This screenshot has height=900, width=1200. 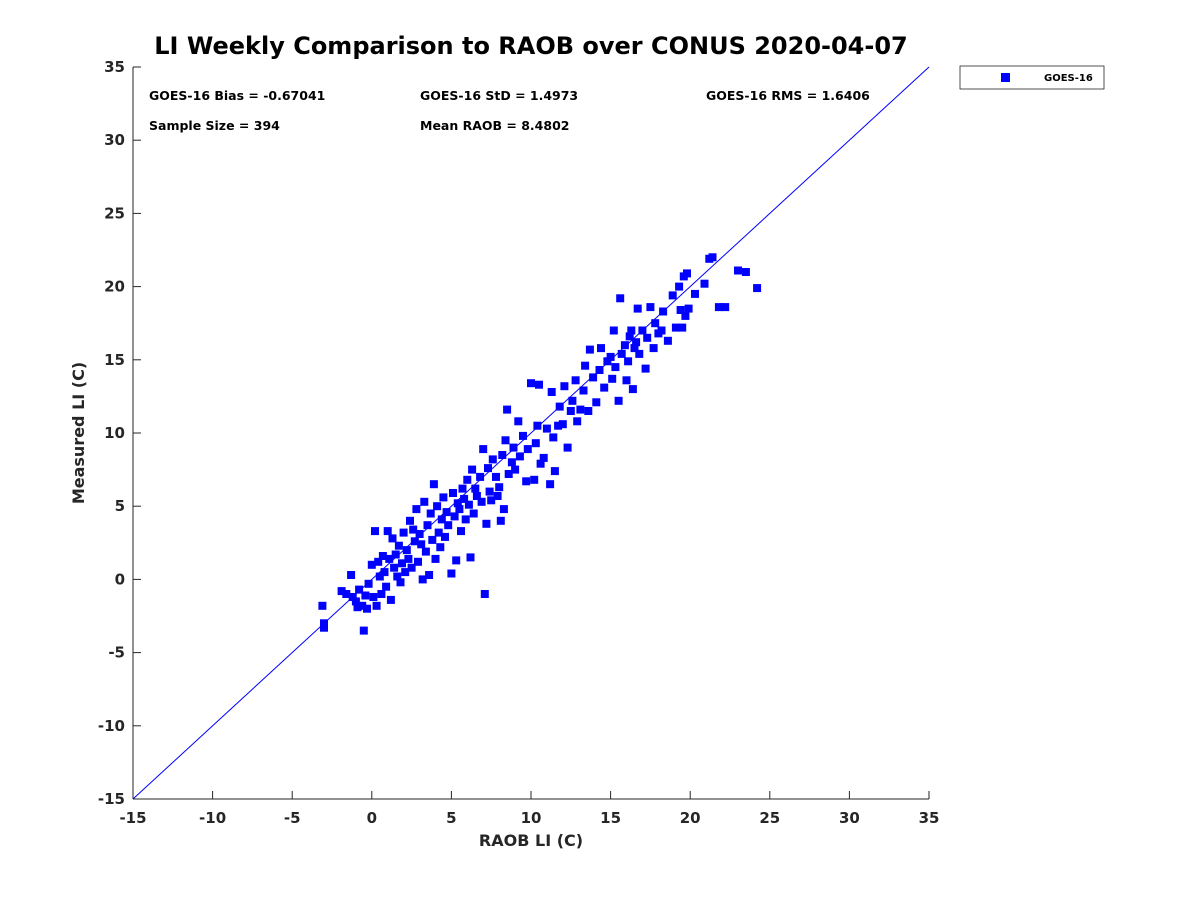 What do you see at coordinates (120, 579) in the screenshot?
I see `y-tick-label: 0` at bounding box center [120, 579].